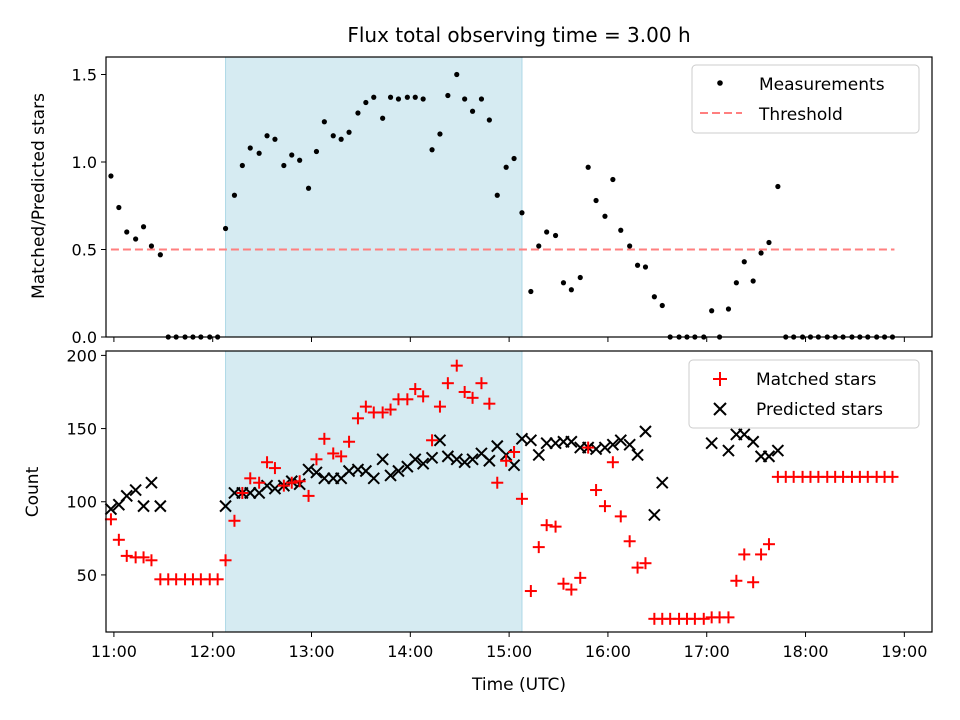 The image size is (960, 720). I want to click on top-legend: Measurements Threshold, so click(805, 99).